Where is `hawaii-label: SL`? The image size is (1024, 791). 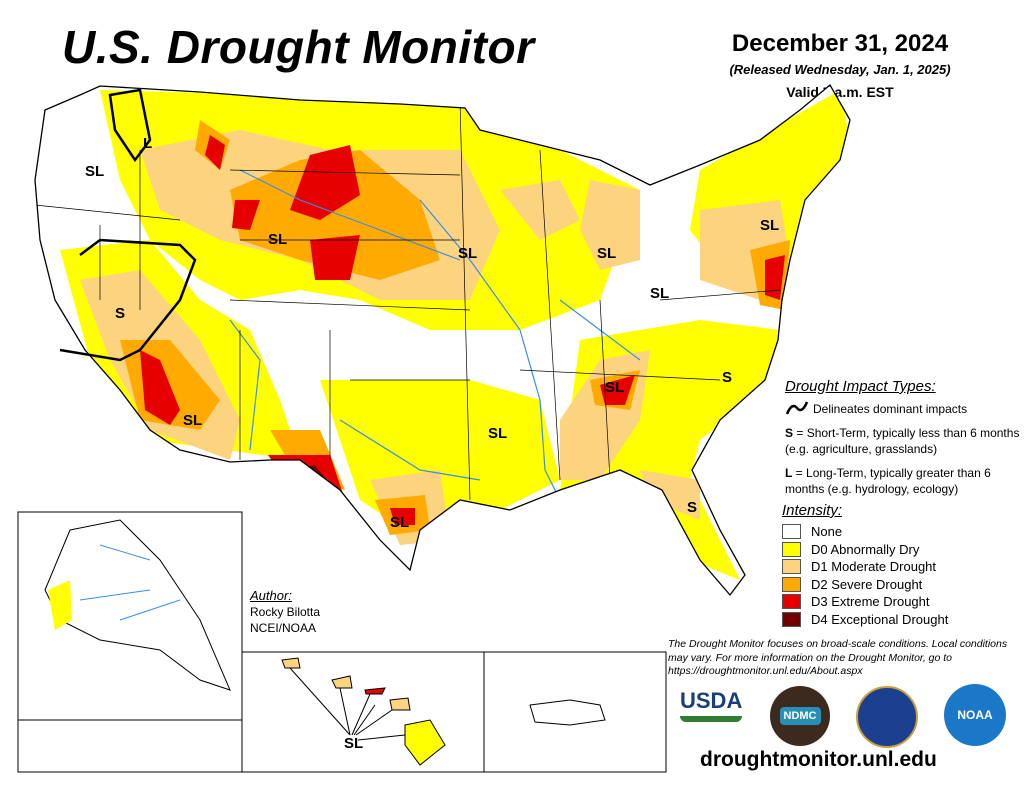
hawaii-label: SL is located at coordinates (353, 743).